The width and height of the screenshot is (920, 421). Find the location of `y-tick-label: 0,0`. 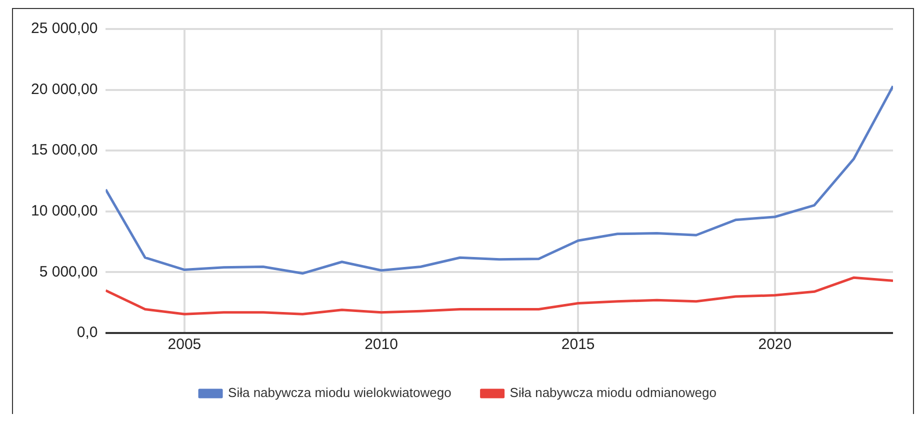

y-tick-label: 0,0 is located at coordinates (87, 333).